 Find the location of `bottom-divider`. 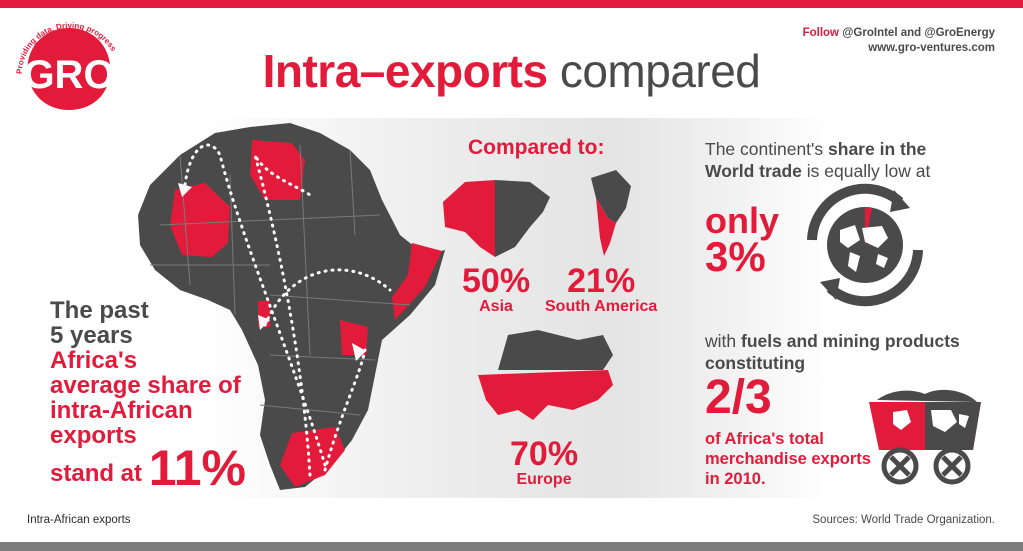

bottom-divider is located at coordinates (511, 540).